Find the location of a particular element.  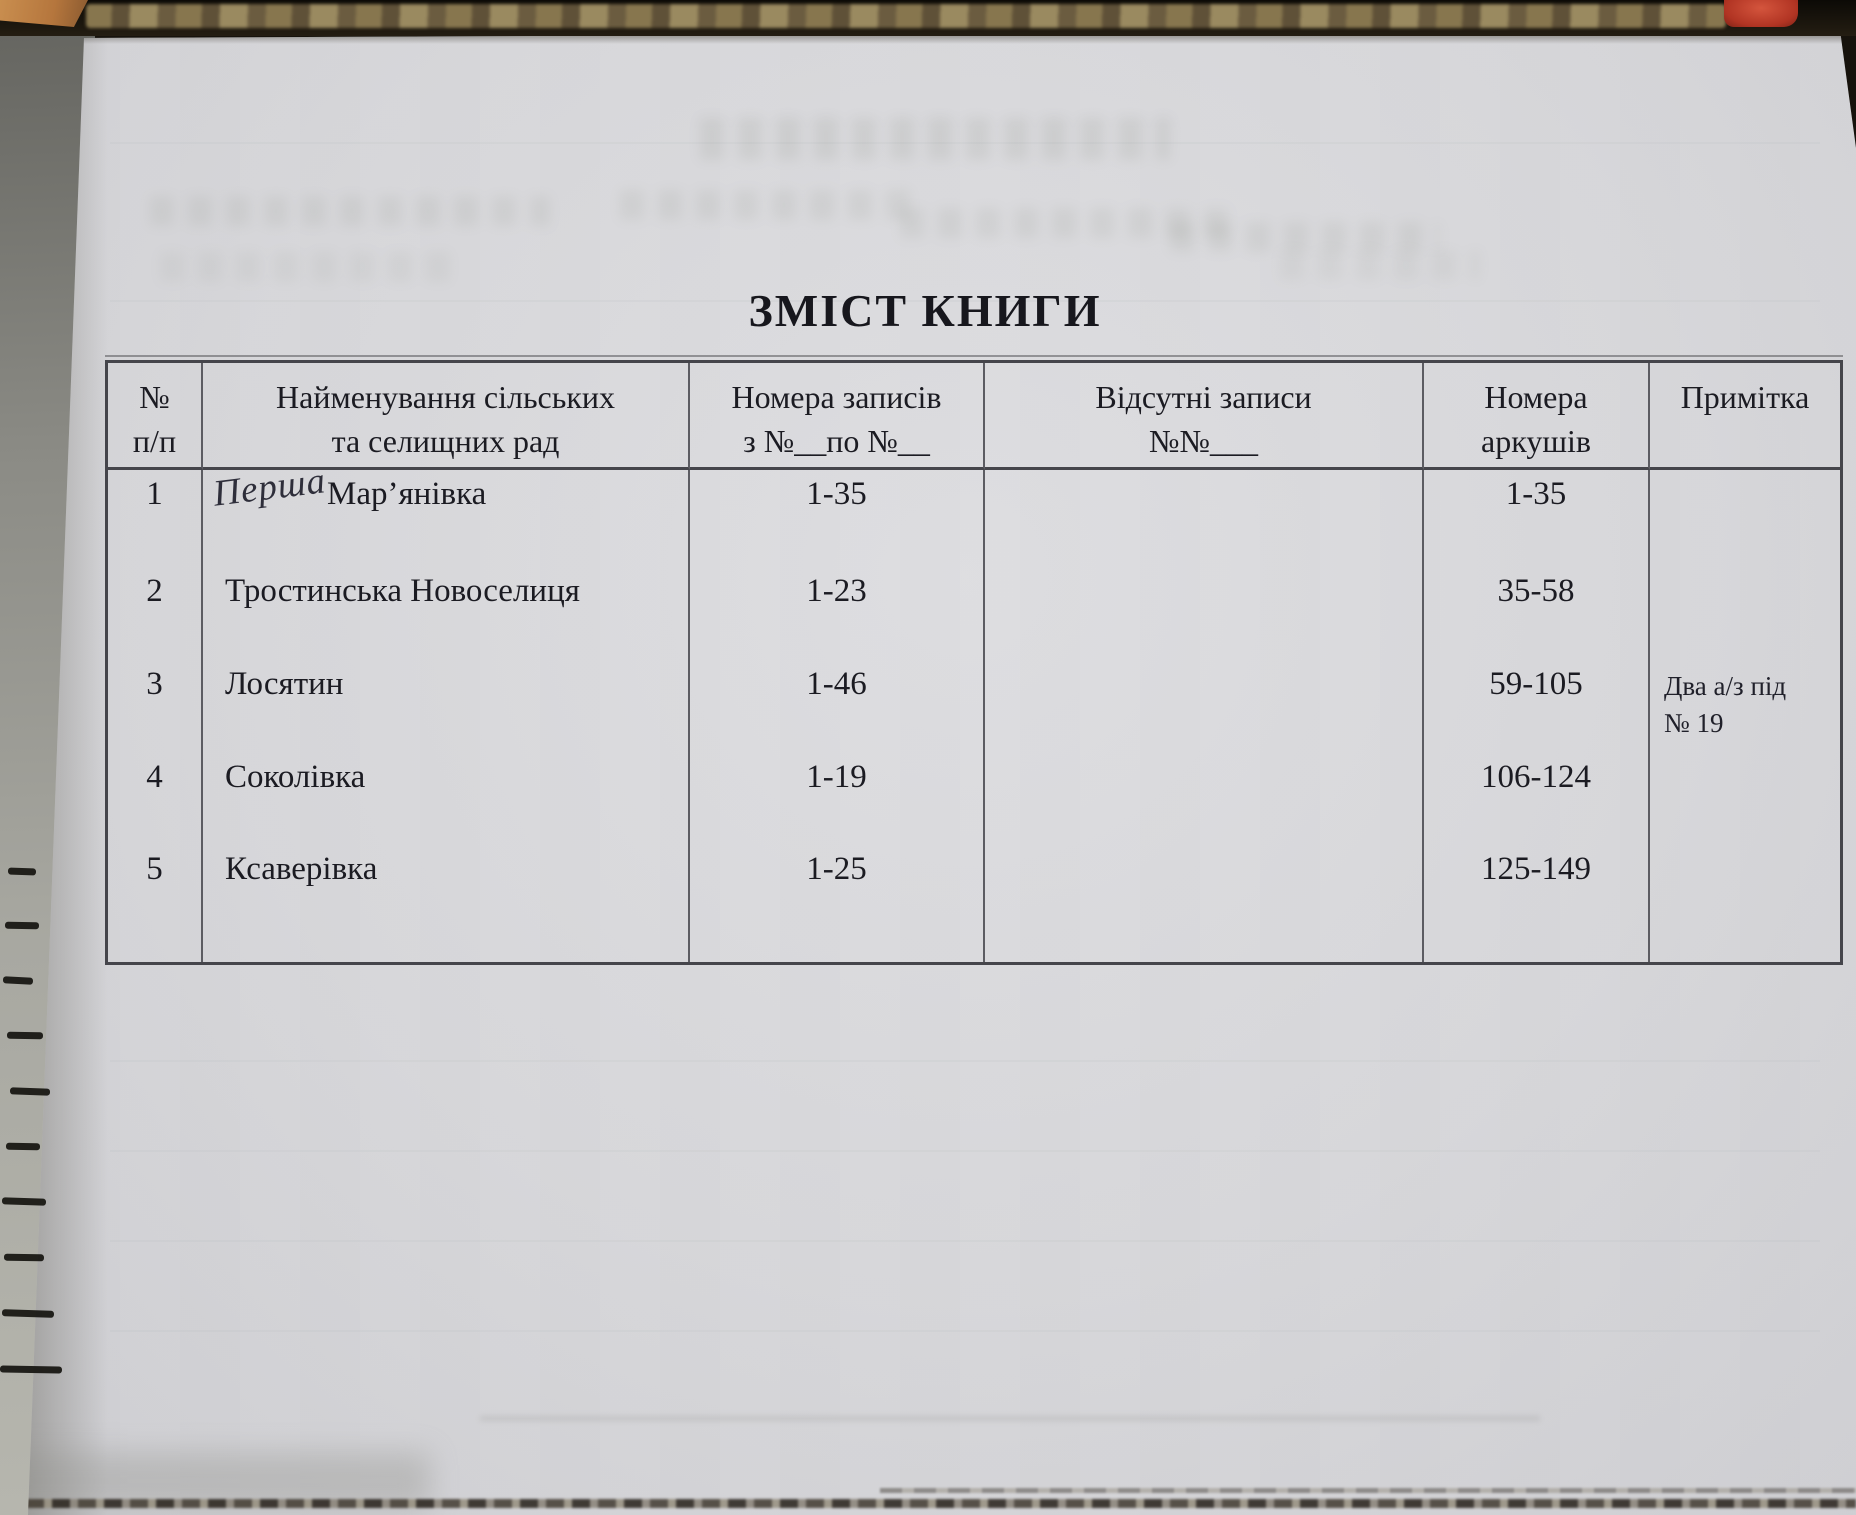

header-line: Номера записів is located at coordinates (836, 397).